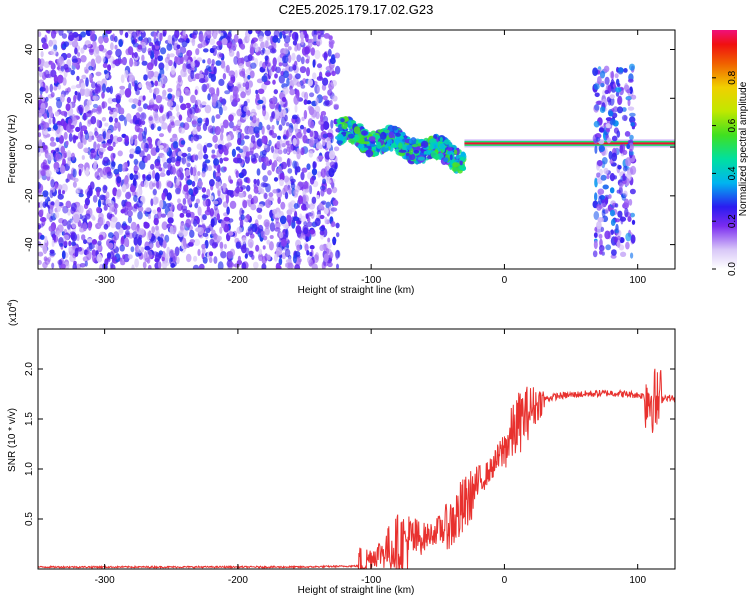 This screenshot has height=600, width=750. I want to click on colorbar-tick-label: 0.8, so click(732, 77).